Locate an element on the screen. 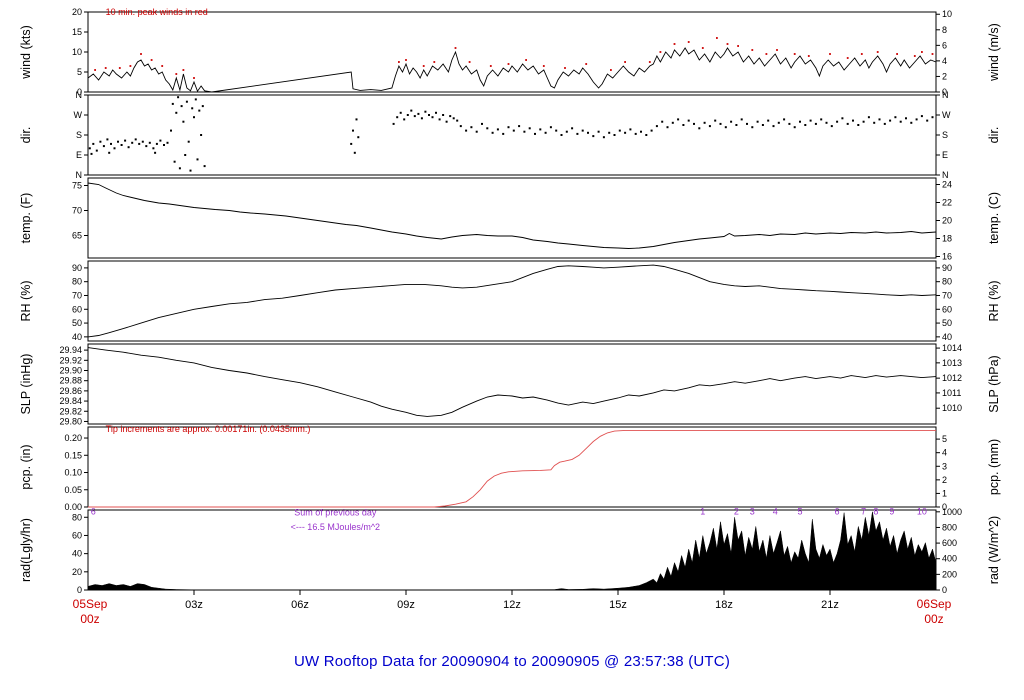 The height and width of the screenshot is (700, 1024). tick-label-right: 16 is located at coordinates (947, 257).